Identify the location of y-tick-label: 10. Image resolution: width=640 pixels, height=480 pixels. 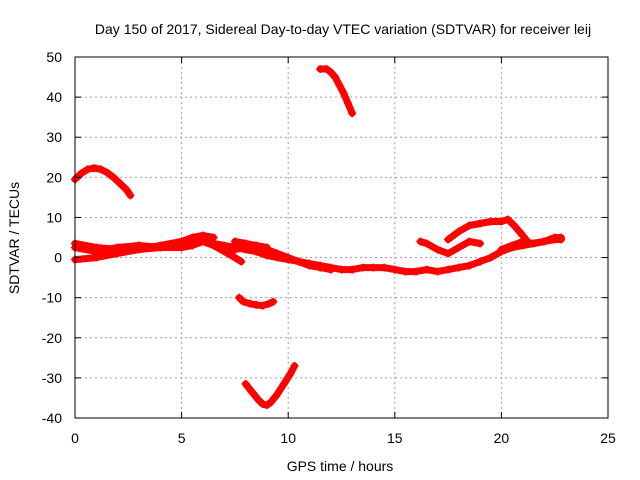
(54, 217).